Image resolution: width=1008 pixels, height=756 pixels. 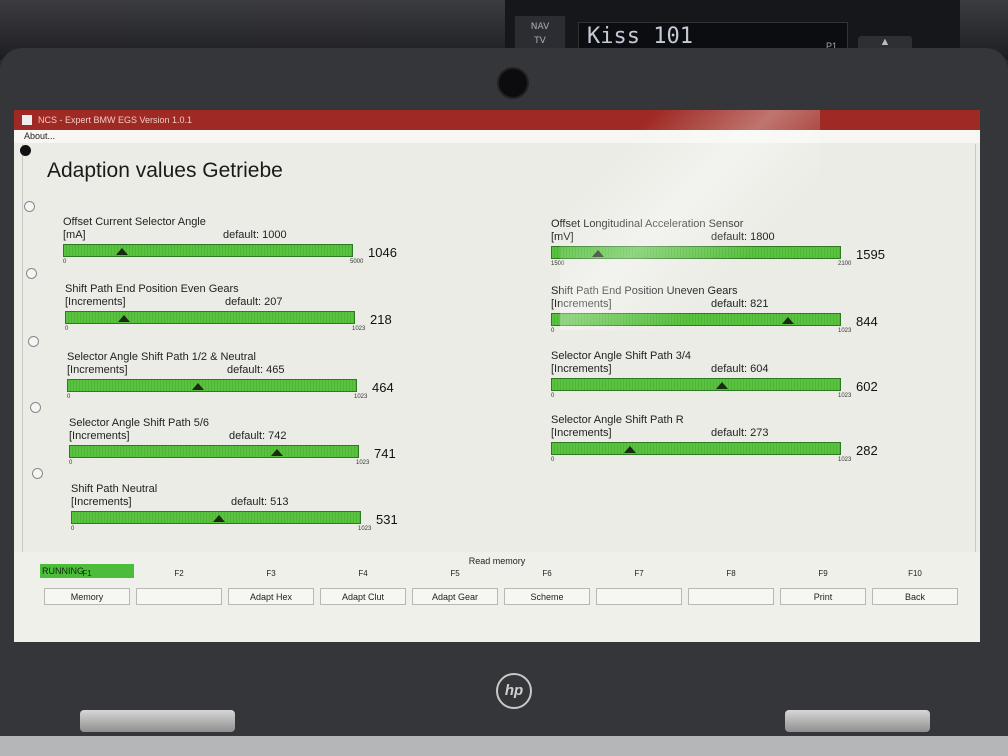 I want to click on fkey-label: F4, so click(x=363, y=573).